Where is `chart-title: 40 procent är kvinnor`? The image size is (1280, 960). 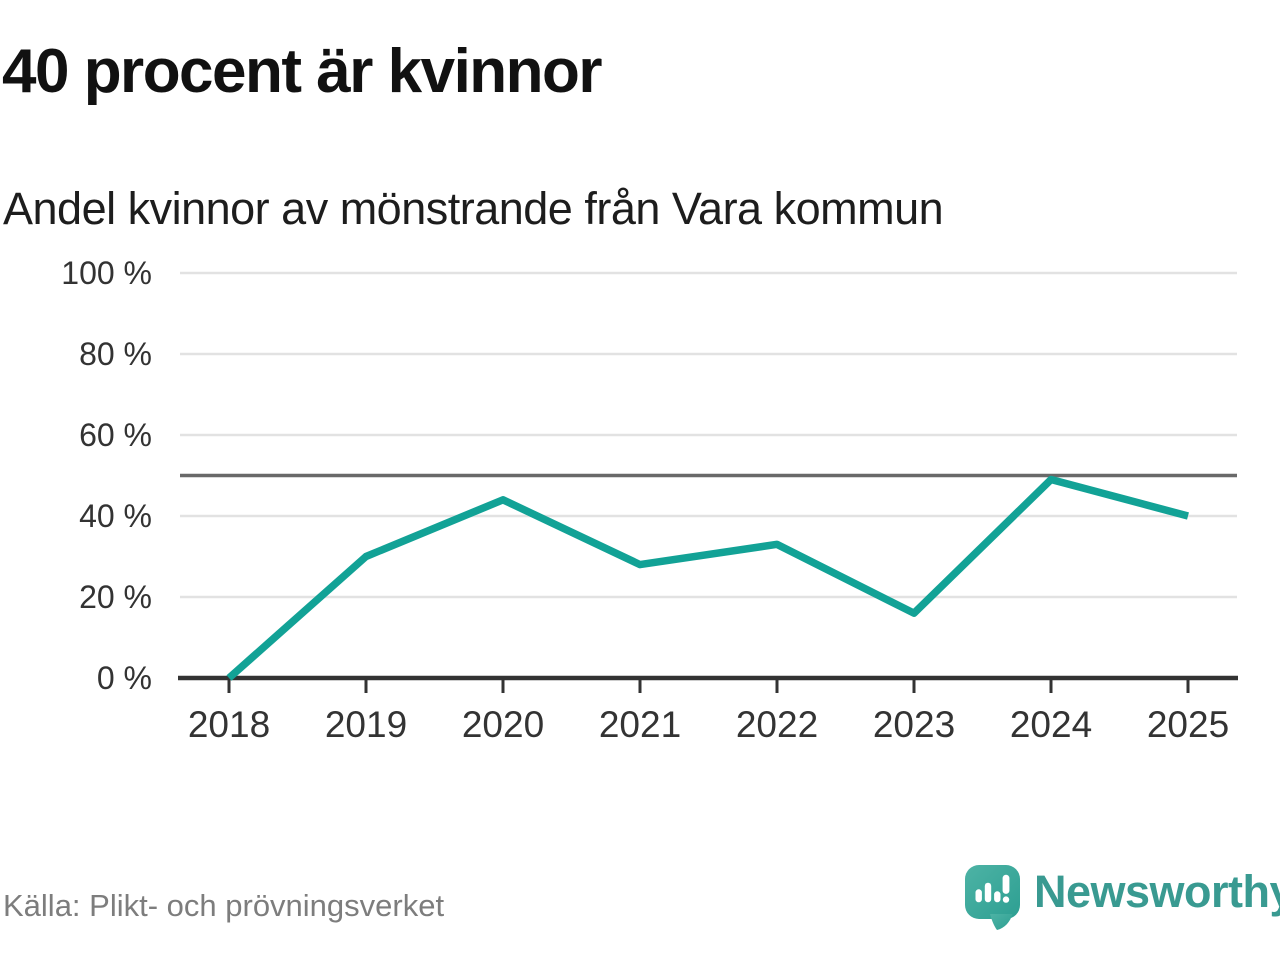 chart-title: 40 procent är kvinnor is located at coordinates (302, 71).